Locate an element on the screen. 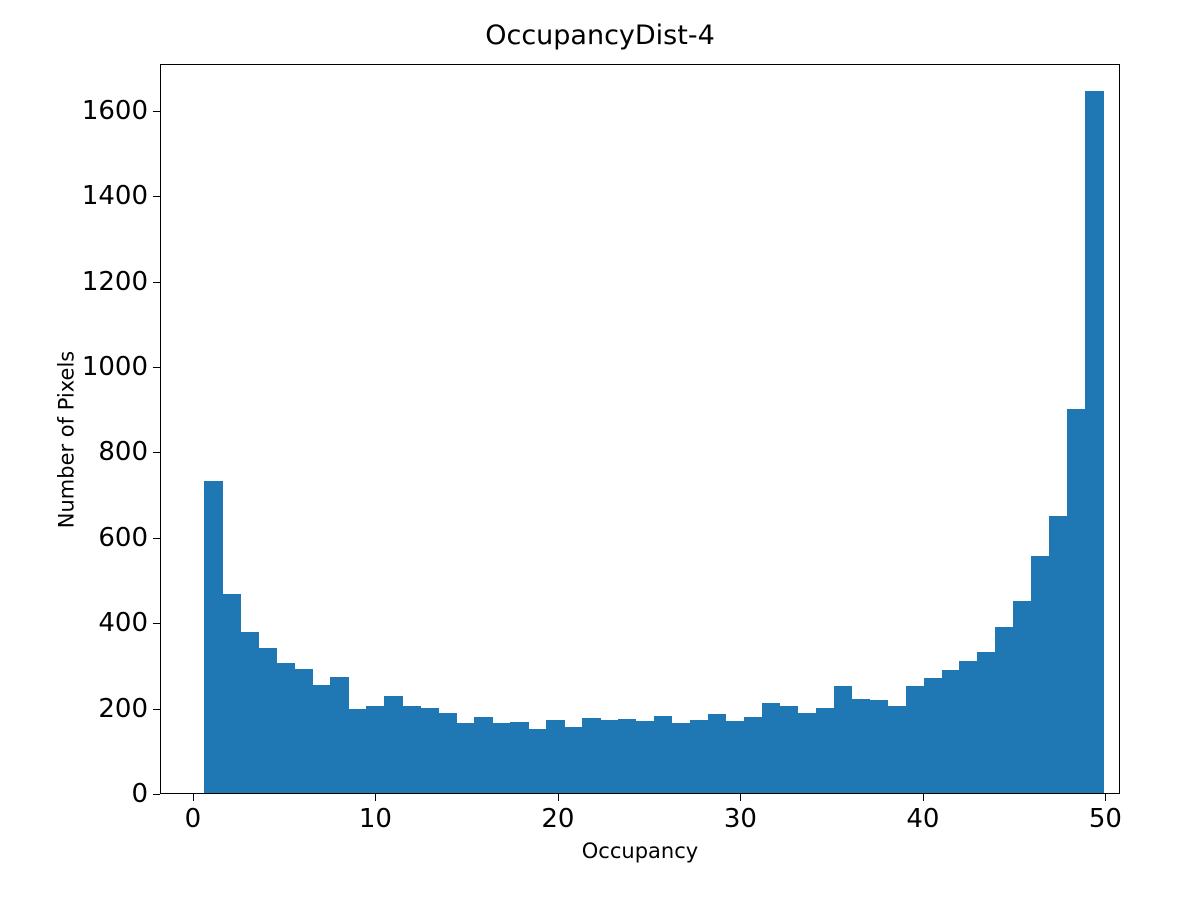  y-tick-label: 400 is located at coordinates (123, 623).